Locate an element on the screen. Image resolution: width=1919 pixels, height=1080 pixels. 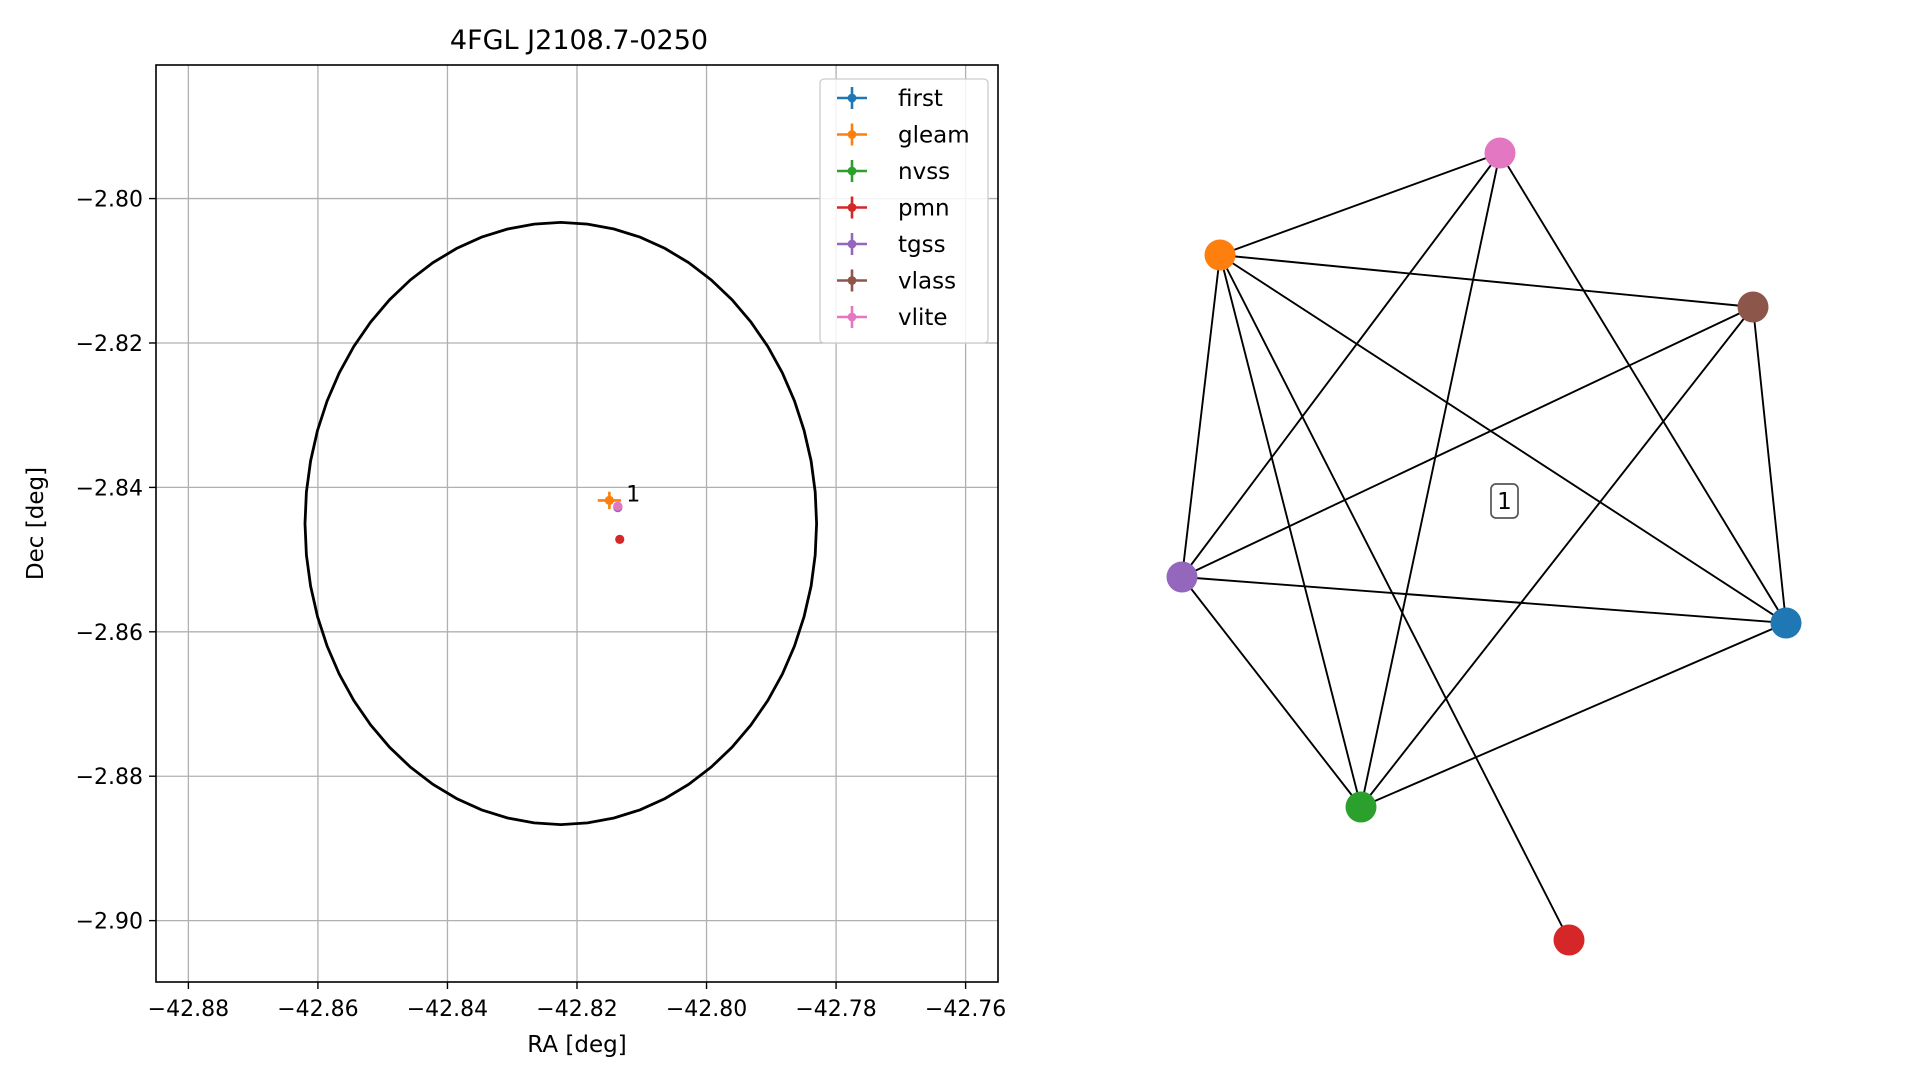
annotations: 1 is located at coordinates (633, 495).